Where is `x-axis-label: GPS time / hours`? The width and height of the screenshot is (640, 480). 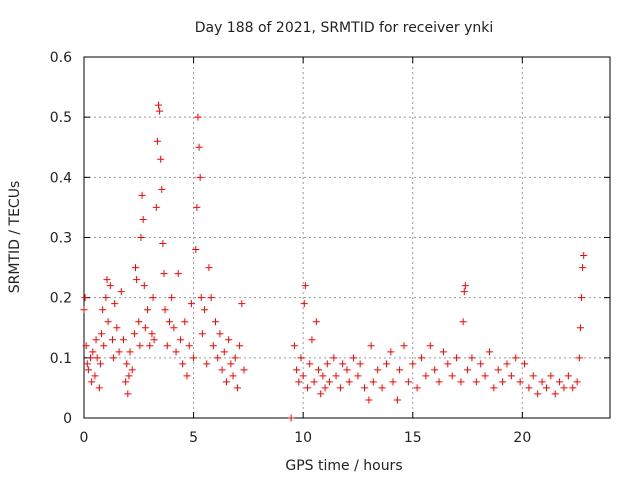 x-axis-label: GPS time / hours is located at coordinates (343, 466).